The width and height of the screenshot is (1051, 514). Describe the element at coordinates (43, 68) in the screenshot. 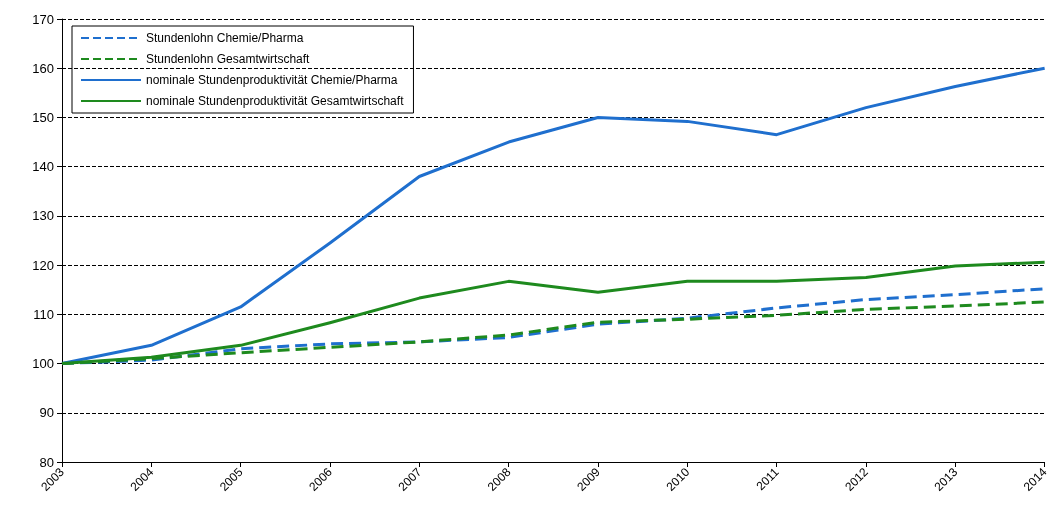

I see `y-tick-label: 160` at that location.